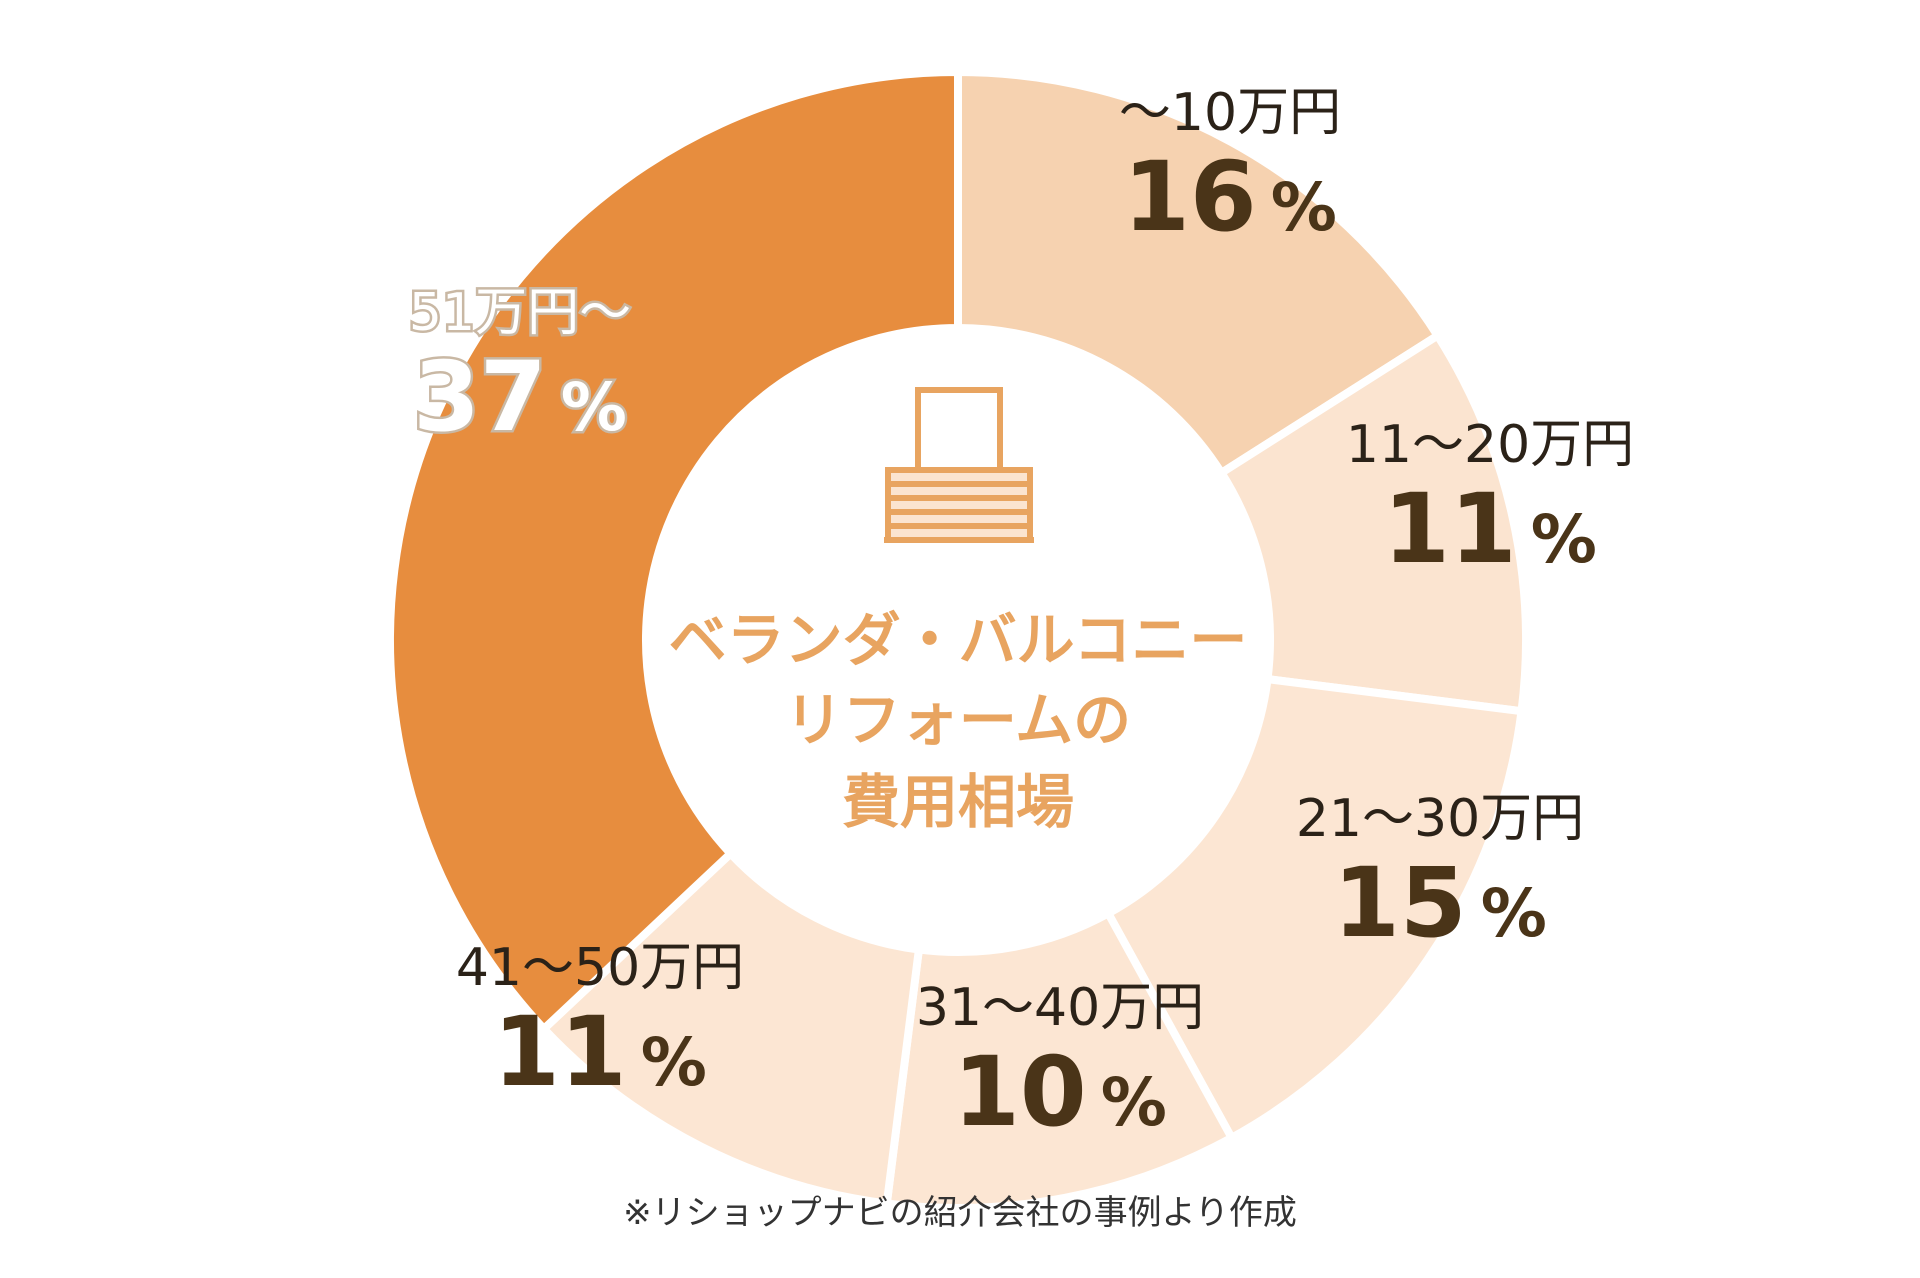 The image size is (1920, 1278). What do you see at coordinates (1230, 113) in the screenshot?
I see `slice-1-range-label: 〜10万円` at bounding box center [1230, 113].